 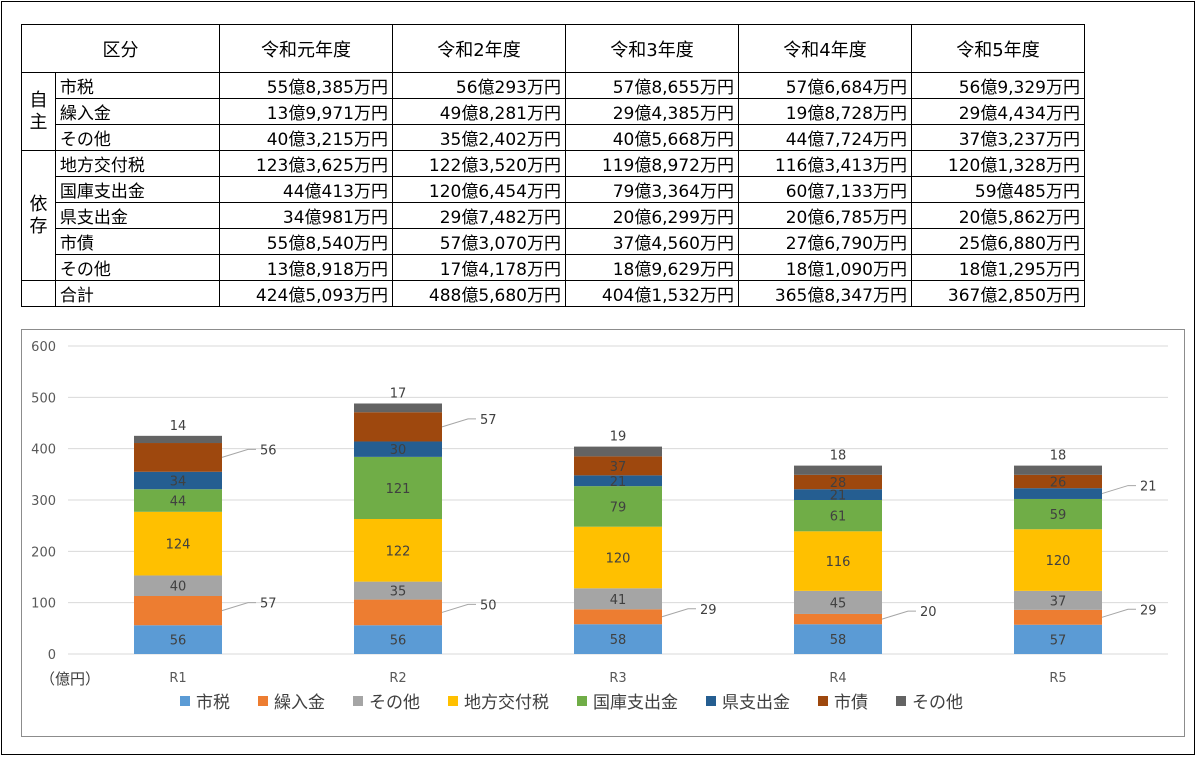 I want to click on table-cell: 18億1,090万円, so click(x=825, y=267).